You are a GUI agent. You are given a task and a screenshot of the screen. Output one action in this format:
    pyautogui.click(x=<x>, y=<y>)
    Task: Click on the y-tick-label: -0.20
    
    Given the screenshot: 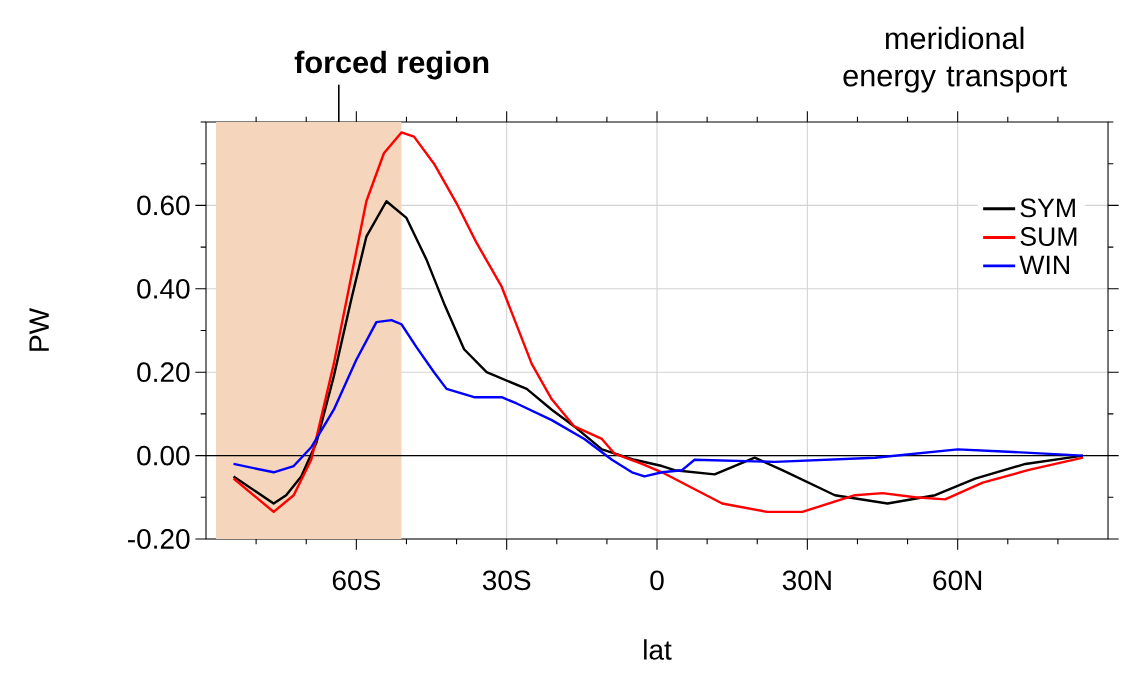 What is the action you would take?
    pyautogui.click(x=159, y=539)
    